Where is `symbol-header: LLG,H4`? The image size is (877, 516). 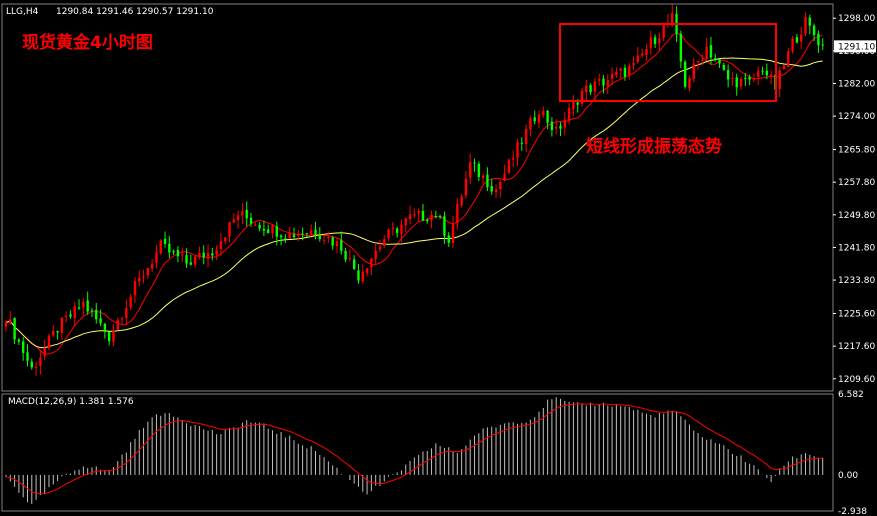 symbol-header: LLG,H4 is located at coordinates (22, 12).